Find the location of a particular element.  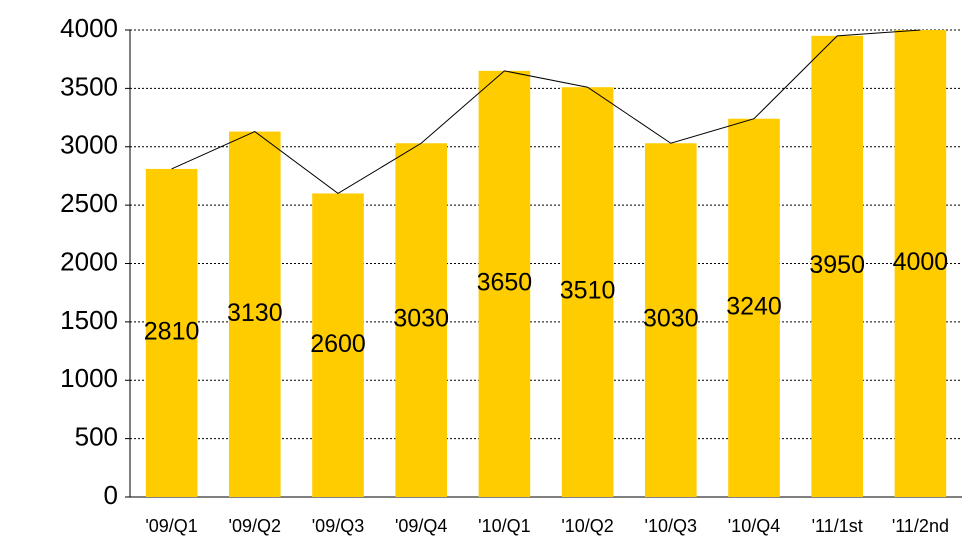

data-label: 3240 is located at coordinates (754, 306).